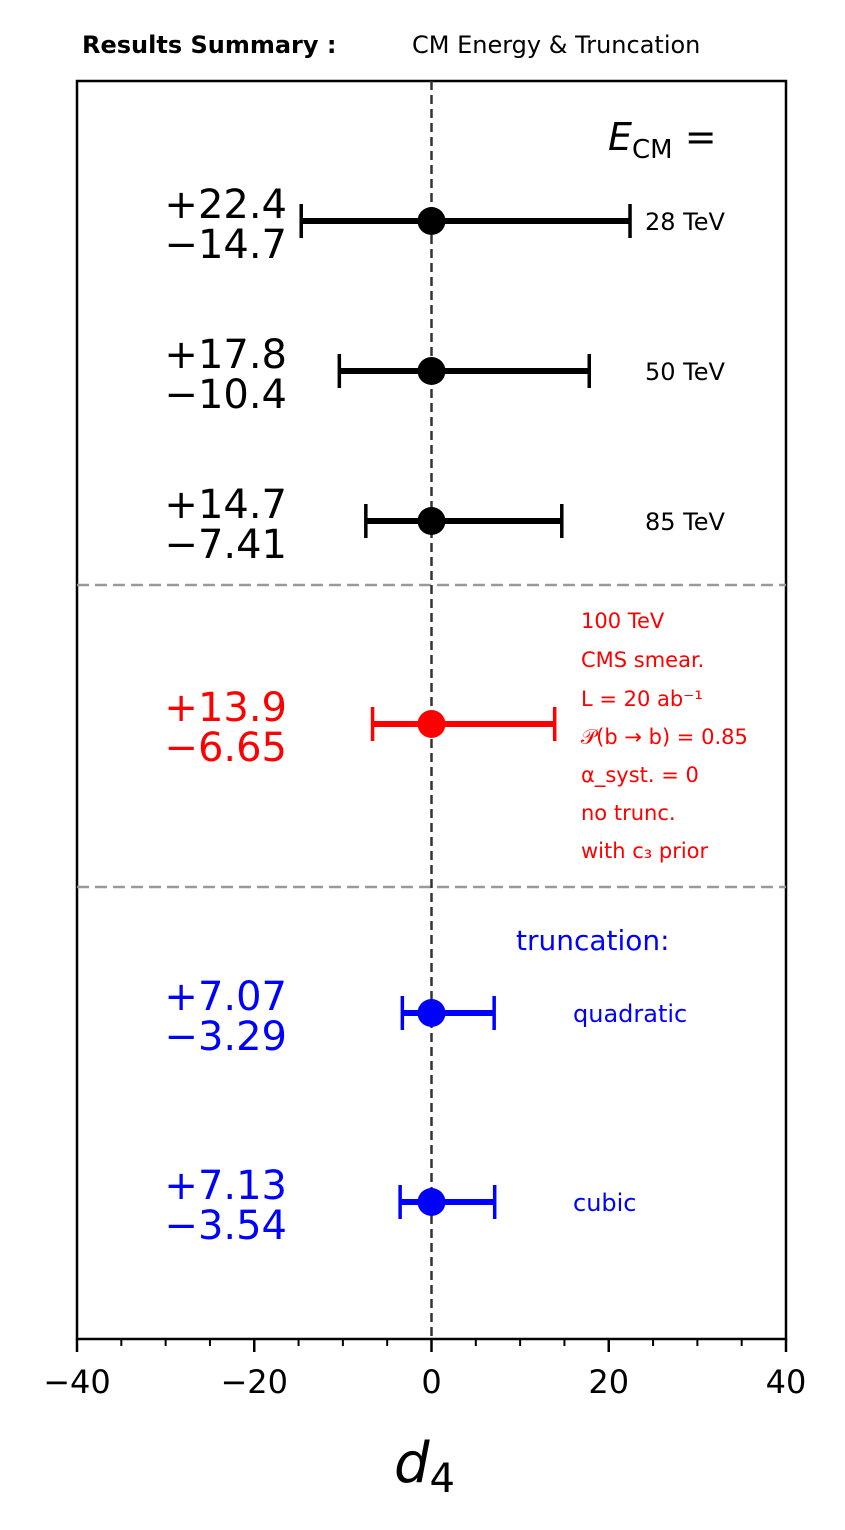 The width and height of the screenshot is (845, 1530). Describe the element at coordinates (623, 621) in the screenshot. I see `note-energy: 100 TeV` at that location.